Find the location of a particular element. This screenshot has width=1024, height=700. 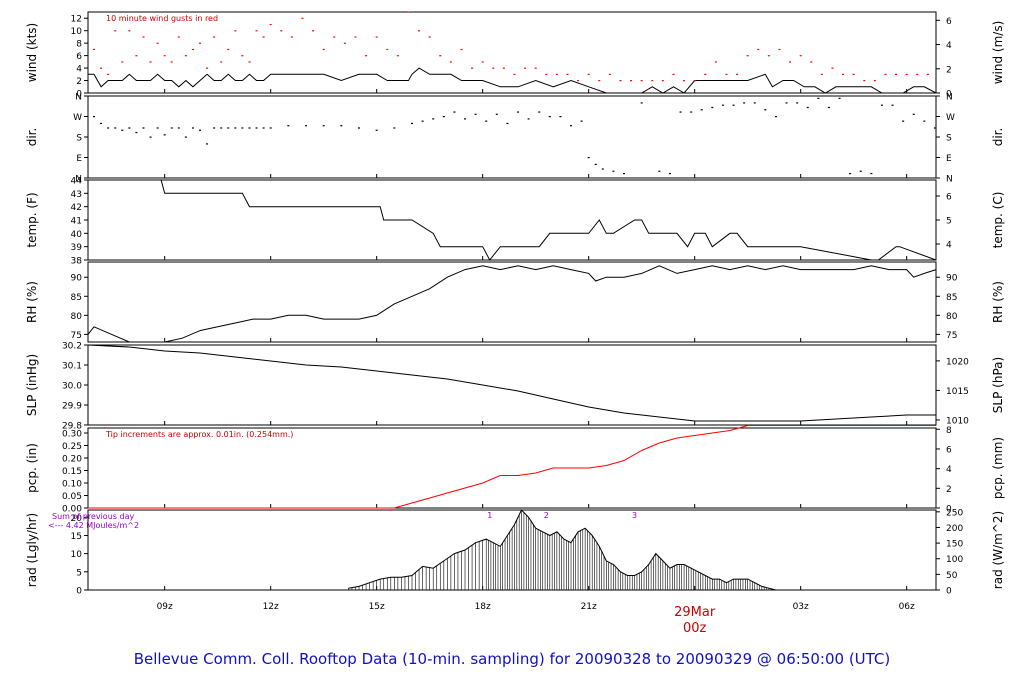

slp-frame is located at coordinates (512, 385).